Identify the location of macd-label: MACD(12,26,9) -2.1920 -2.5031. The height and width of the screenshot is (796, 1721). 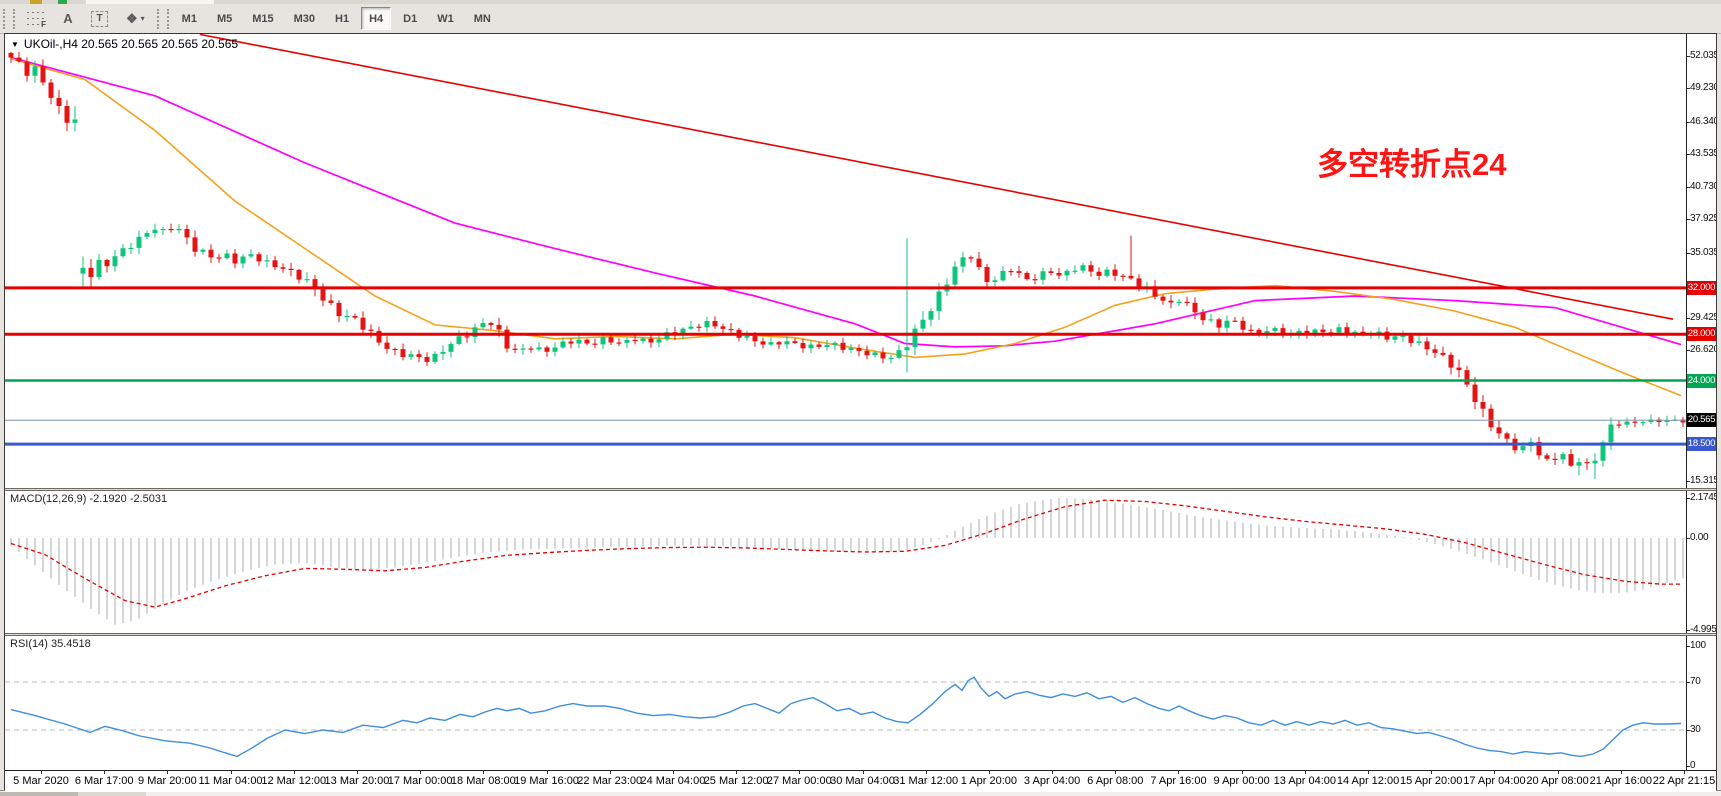
(89, 499).